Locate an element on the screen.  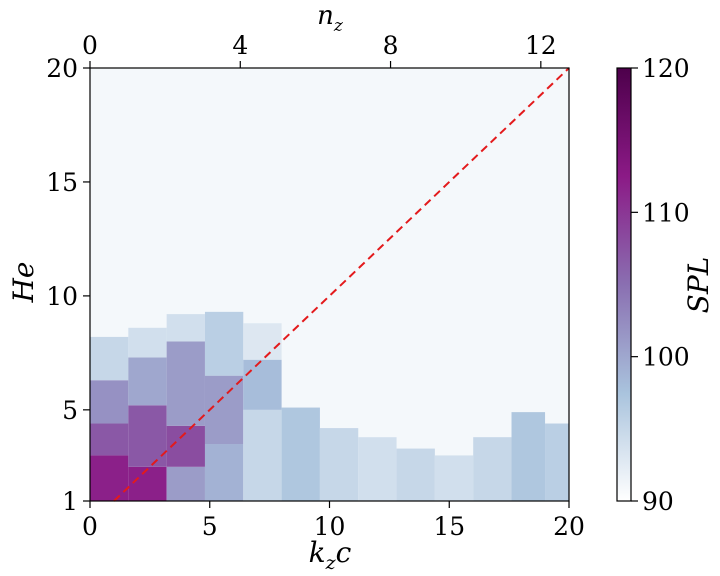
x2-axis-label: nz is located at coordinates (330, 18).